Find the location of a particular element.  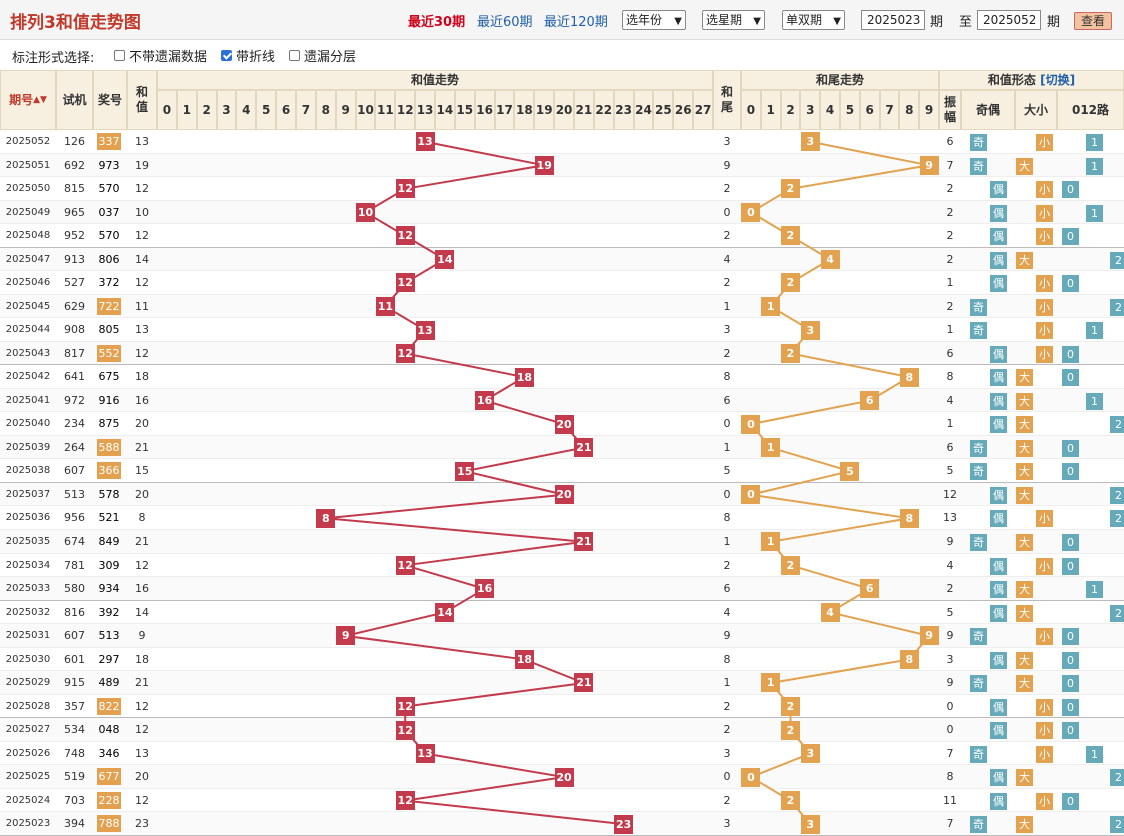

tail-marker: 5 is located at coordinates (850, 471).